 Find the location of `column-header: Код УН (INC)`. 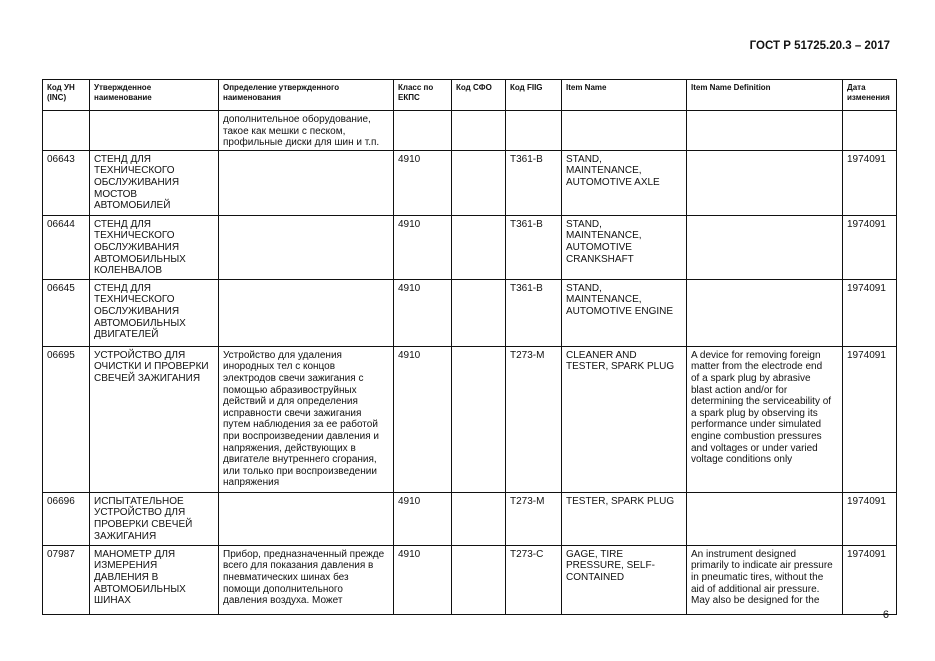

column-header: Код УН (INC) is located at coordinates (66, 95).